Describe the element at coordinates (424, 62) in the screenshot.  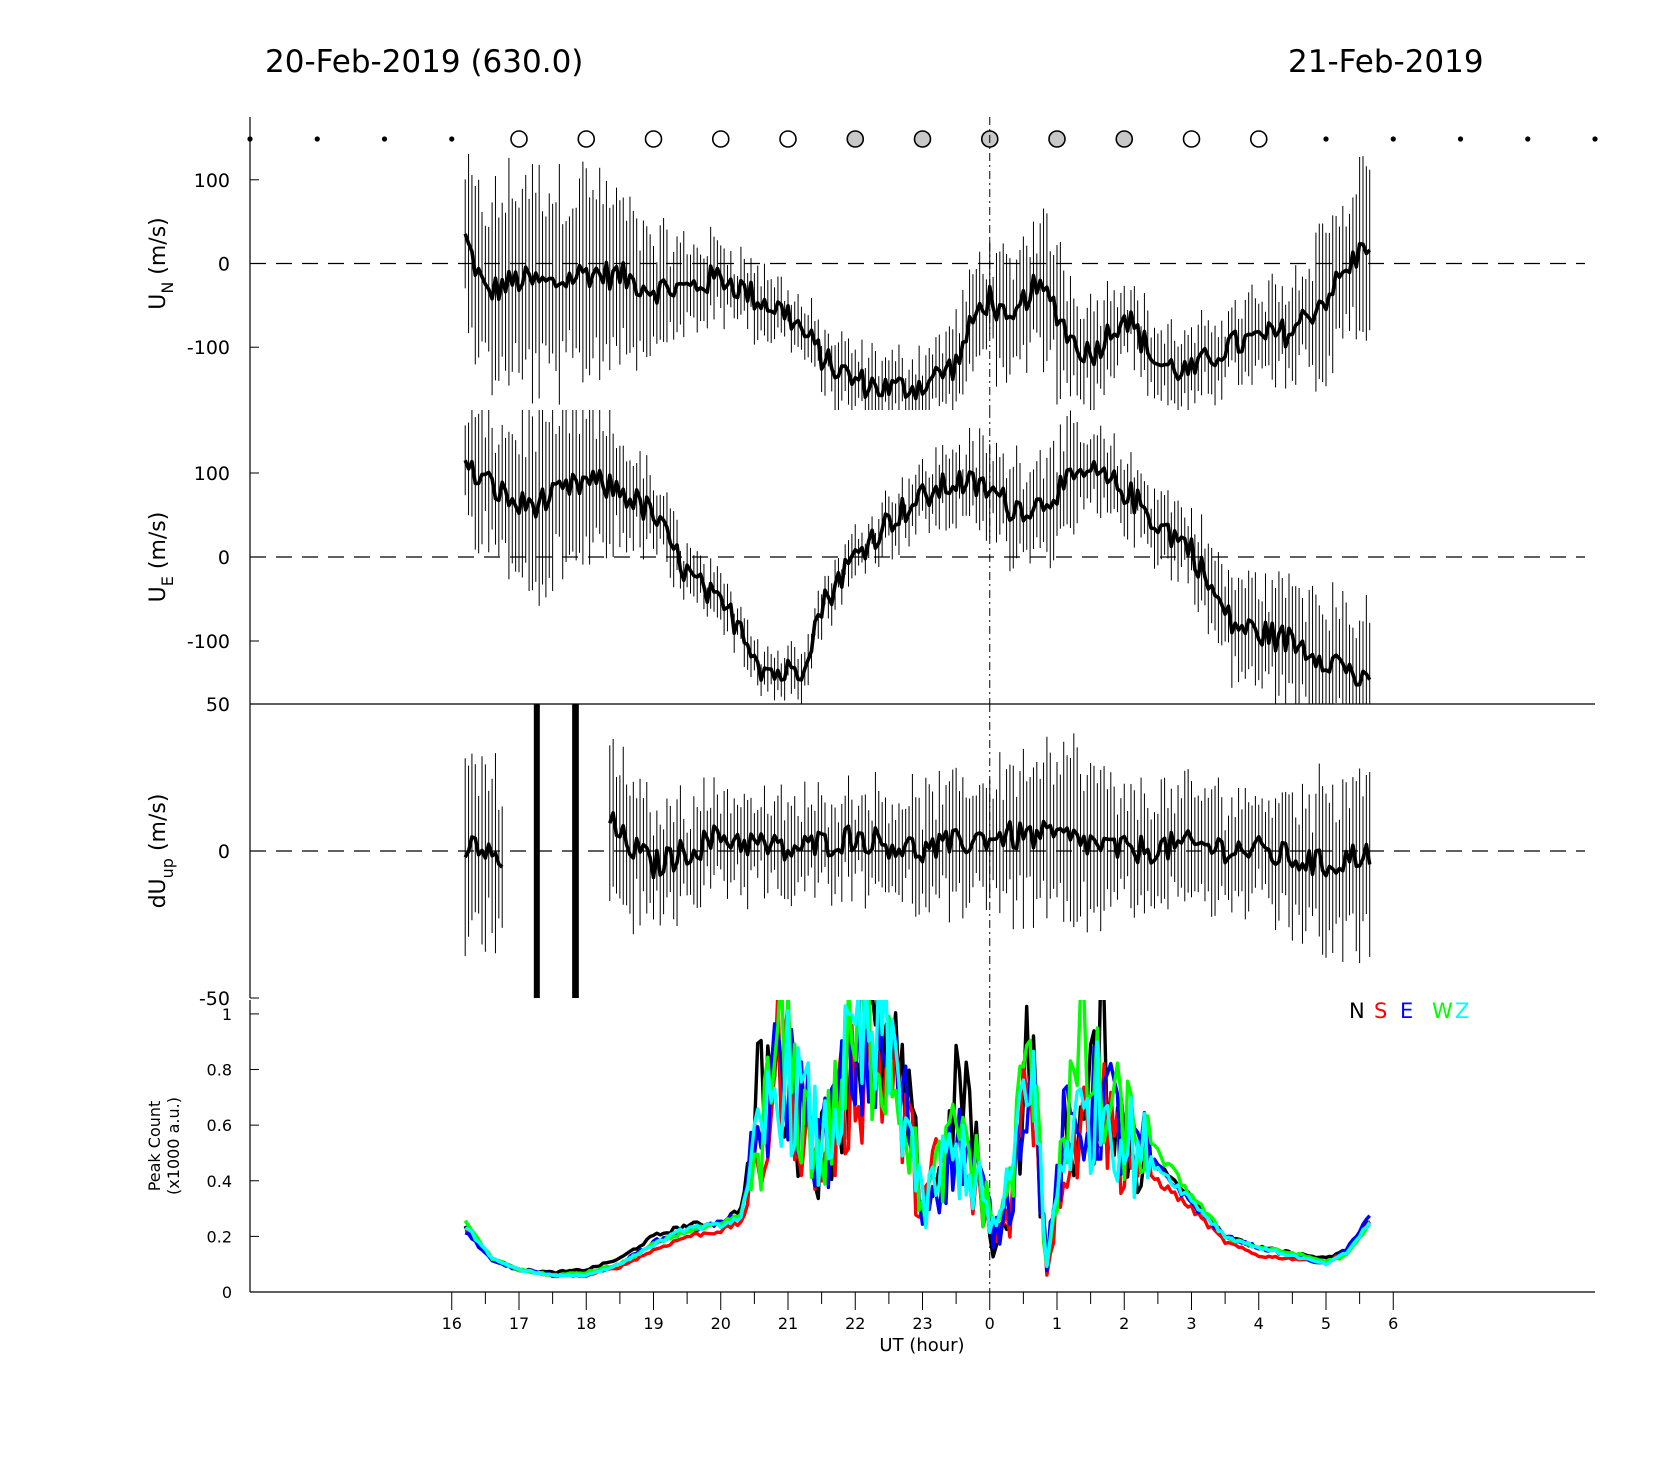
I see `date-title-left: 20-Feb-2019 (630.0)` at that location.